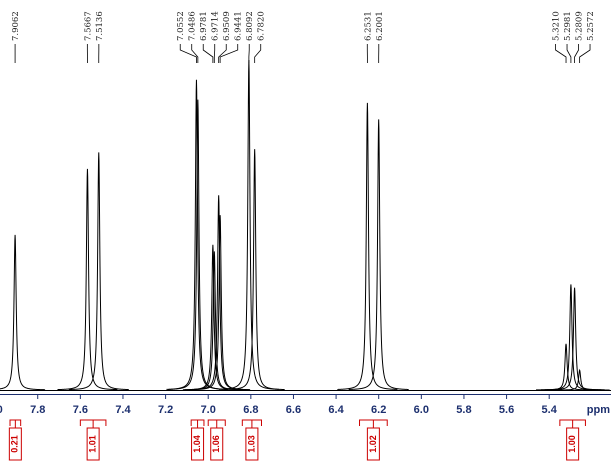  I want to click on x-tick-label: 7.4, so click(123, 410).